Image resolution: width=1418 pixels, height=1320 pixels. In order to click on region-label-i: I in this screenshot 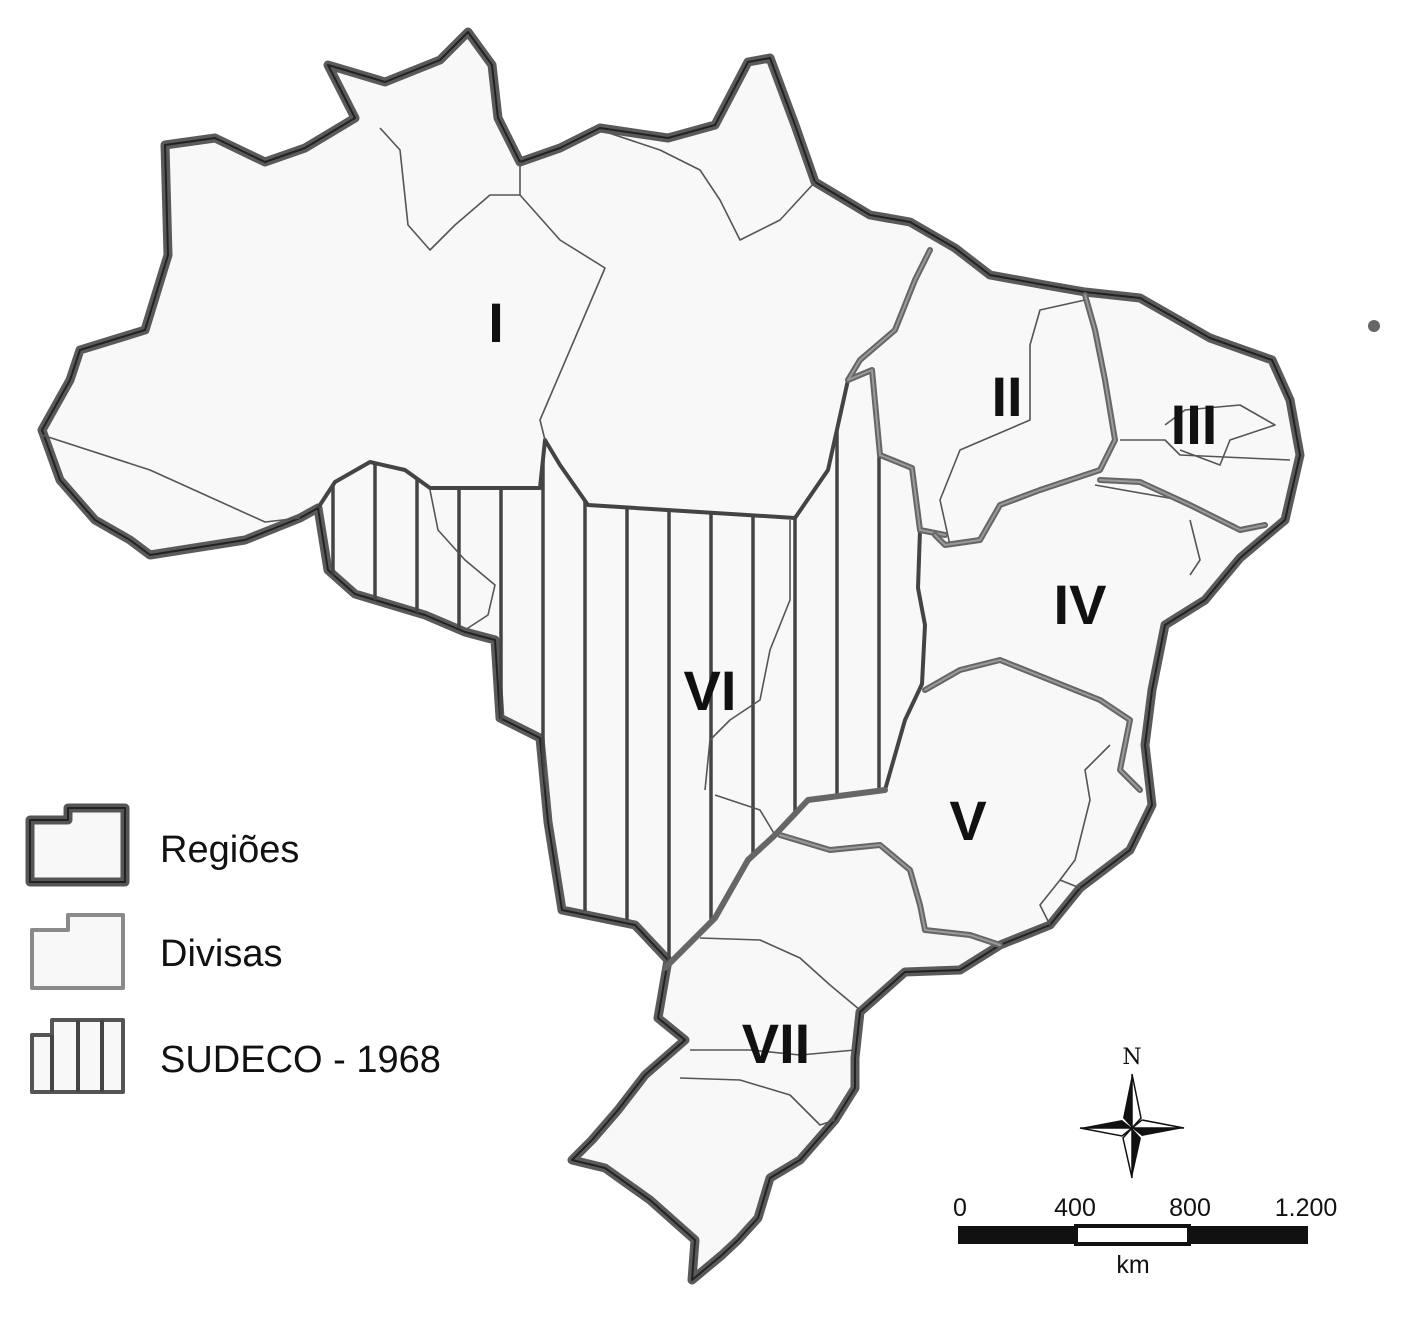, I will do `click(496, 322)`.